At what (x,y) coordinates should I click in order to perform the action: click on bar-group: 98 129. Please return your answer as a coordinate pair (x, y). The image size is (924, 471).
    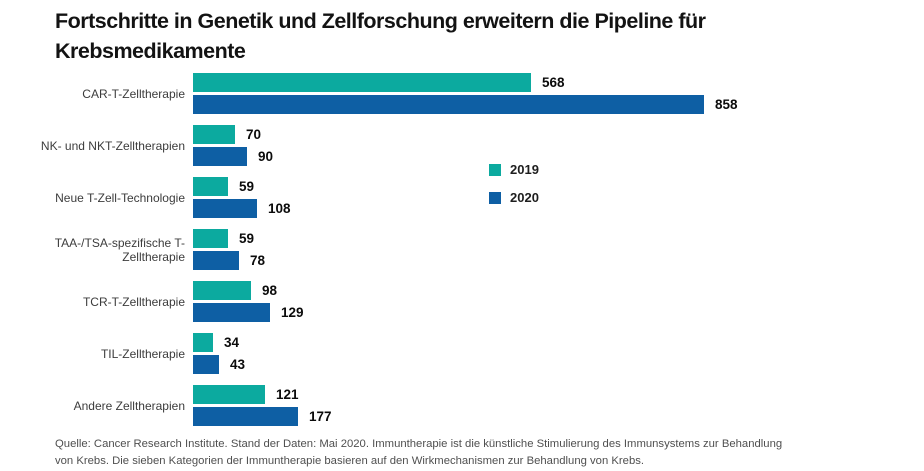
    Looking at the image, I should click on (248, 301).